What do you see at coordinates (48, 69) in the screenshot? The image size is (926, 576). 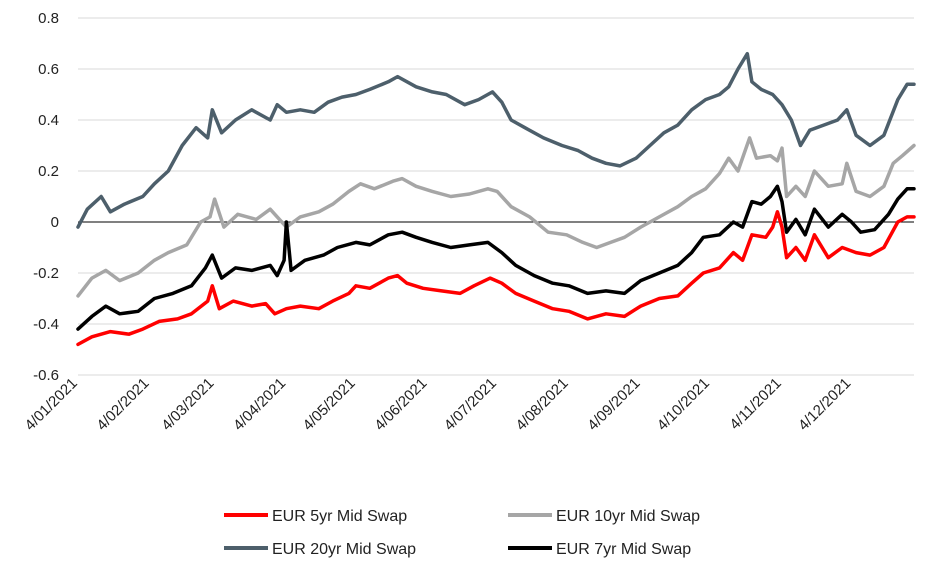 I see `y-tick-label: 0.6` at bounding box center [48, 69].